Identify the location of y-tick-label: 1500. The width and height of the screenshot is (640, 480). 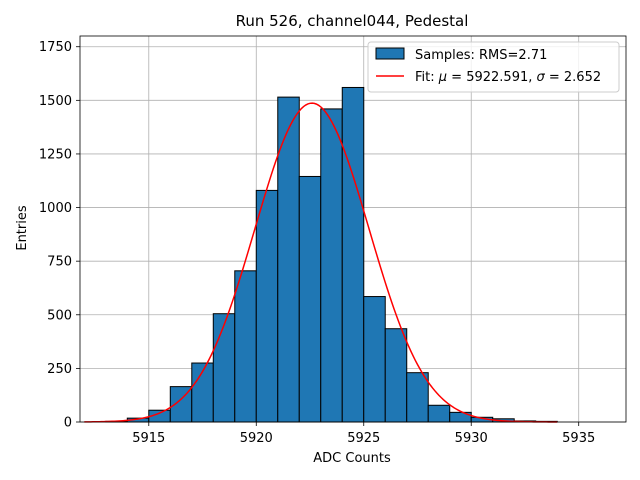
(55, 101).